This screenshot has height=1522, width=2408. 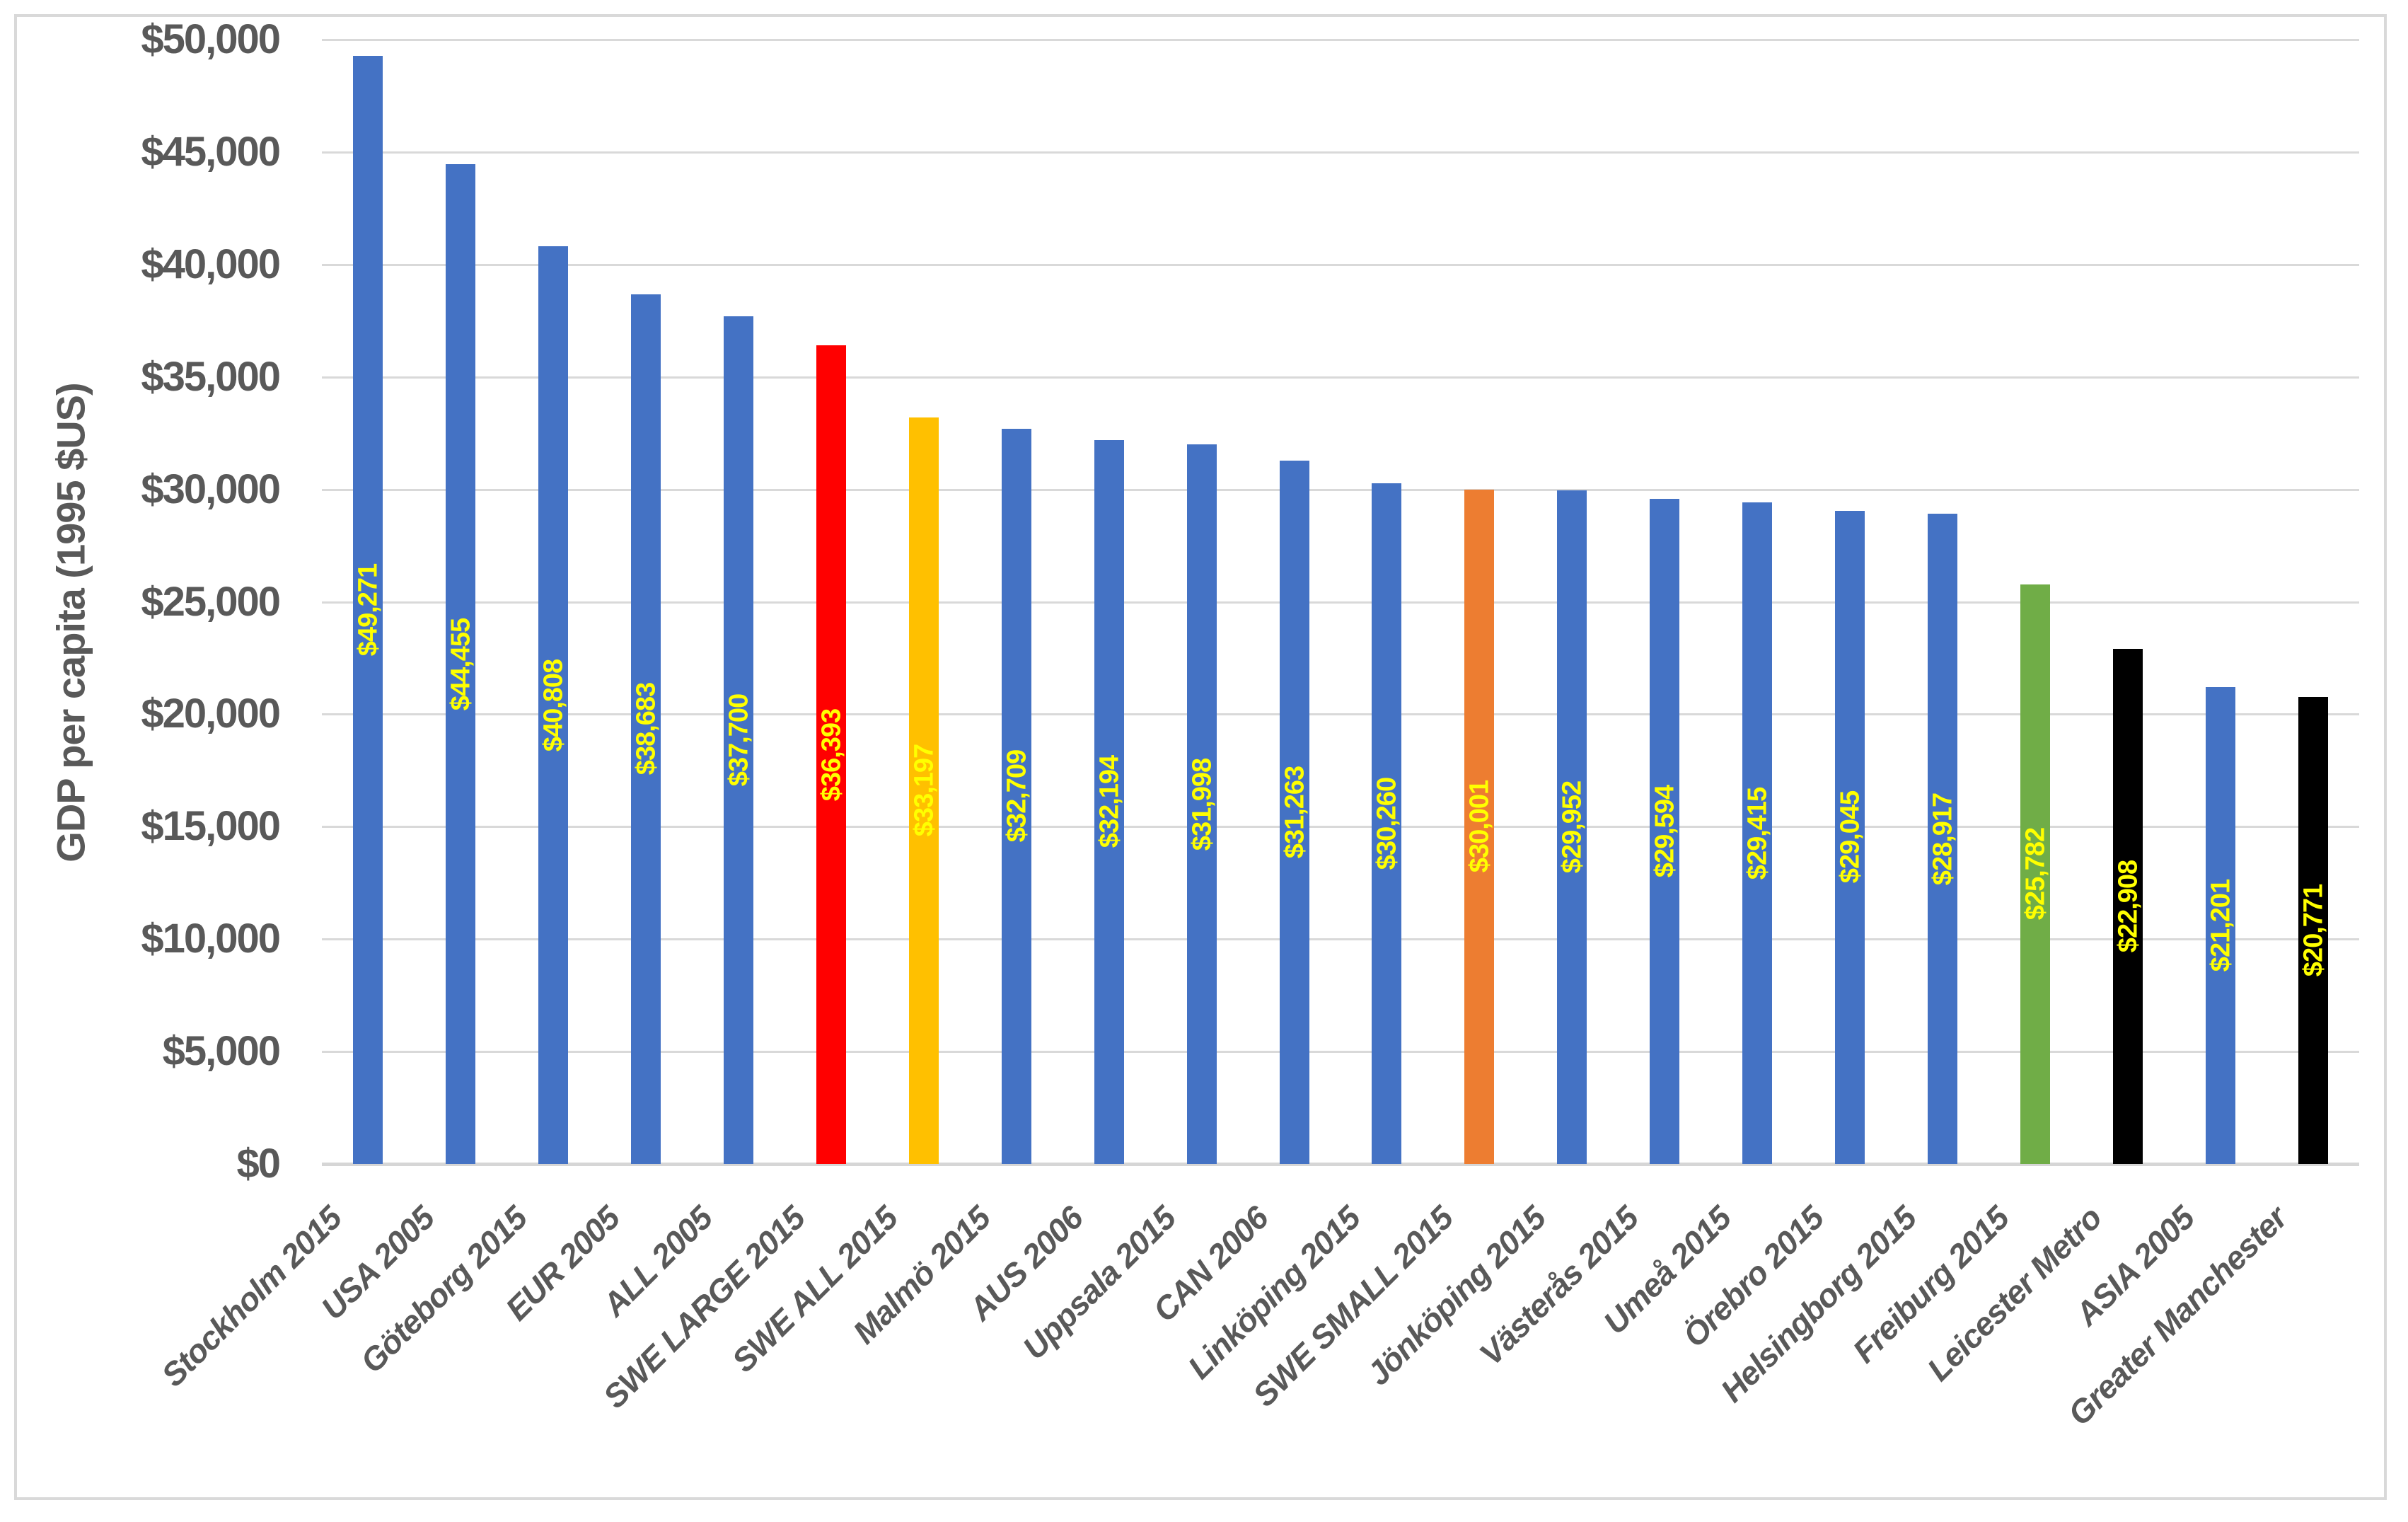 I want to click on bar-swe-all-2015, so click(x=924, y=790).